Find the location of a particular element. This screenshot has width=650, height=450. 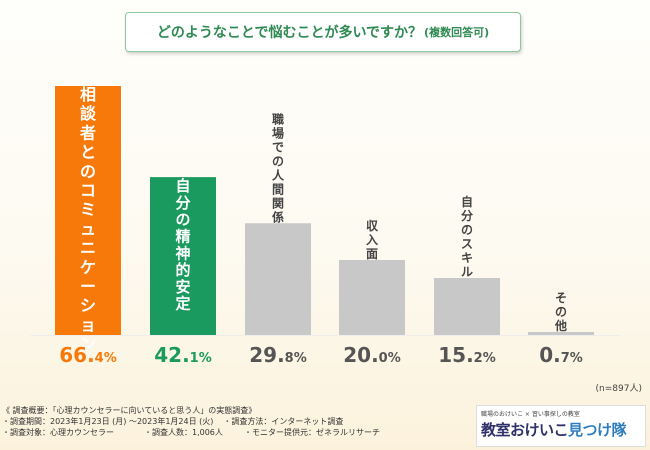

question-title: どのようなことで悩むことが多いですか？ is located at coordinates (289, 33).